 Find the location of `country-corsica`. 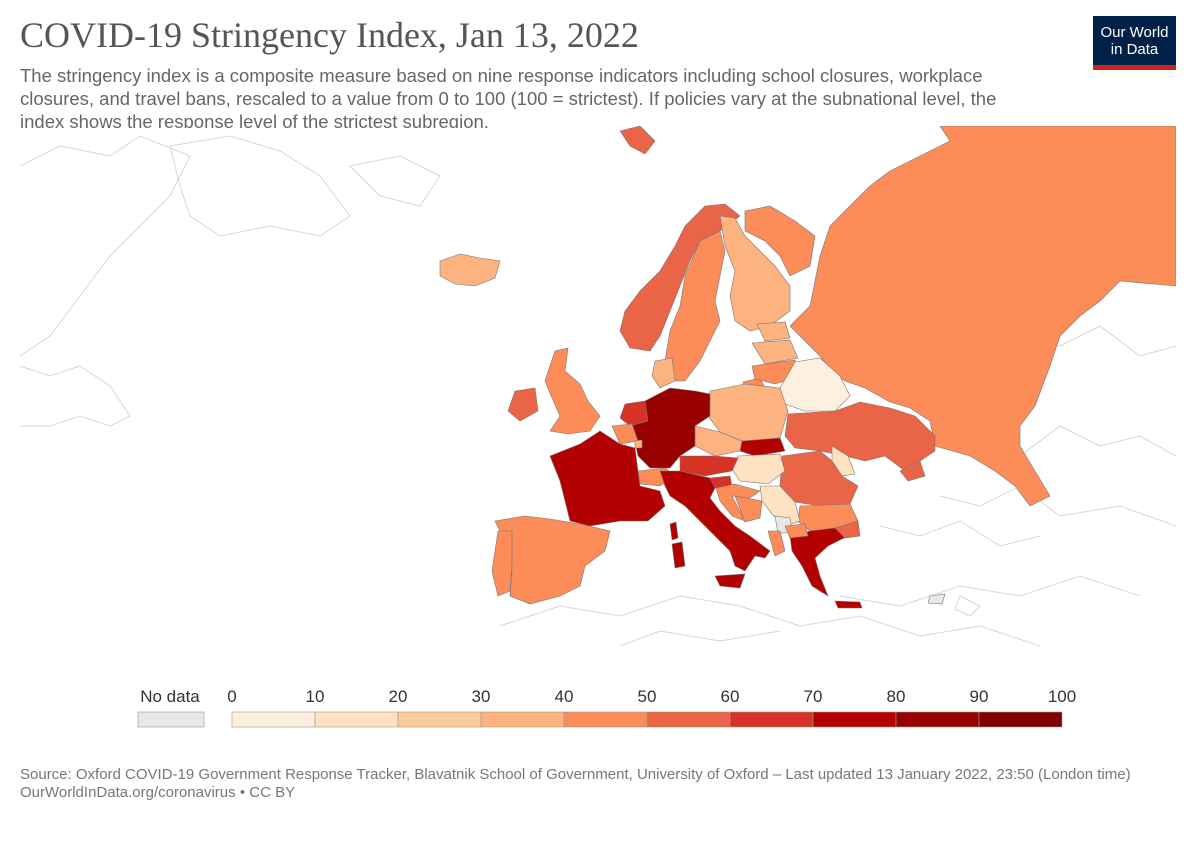

country-corsica is located at coordinates (674, 531).